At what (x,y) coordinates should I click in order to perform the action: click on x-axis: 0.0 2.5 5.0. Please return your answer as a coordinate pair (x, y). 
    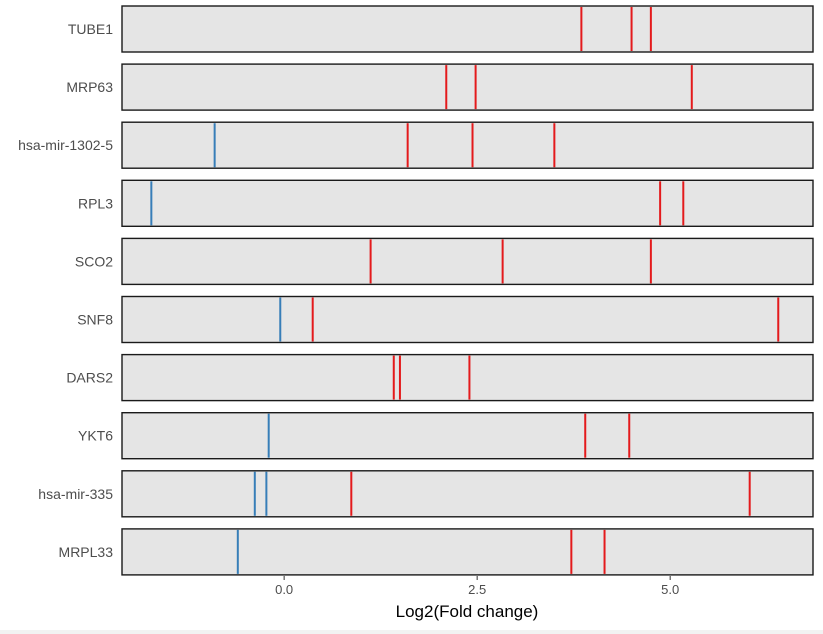
    Looking at the image, I should click on (477, 586).